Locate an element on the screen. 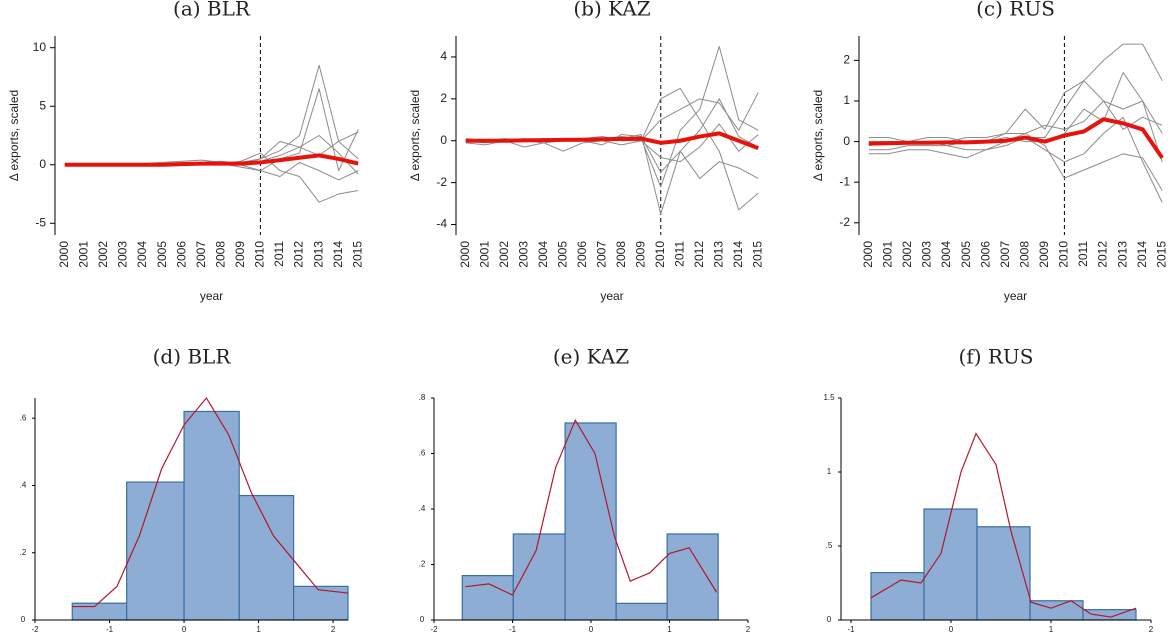  y-tick-label: 10 is located at coordinates (40, 47).